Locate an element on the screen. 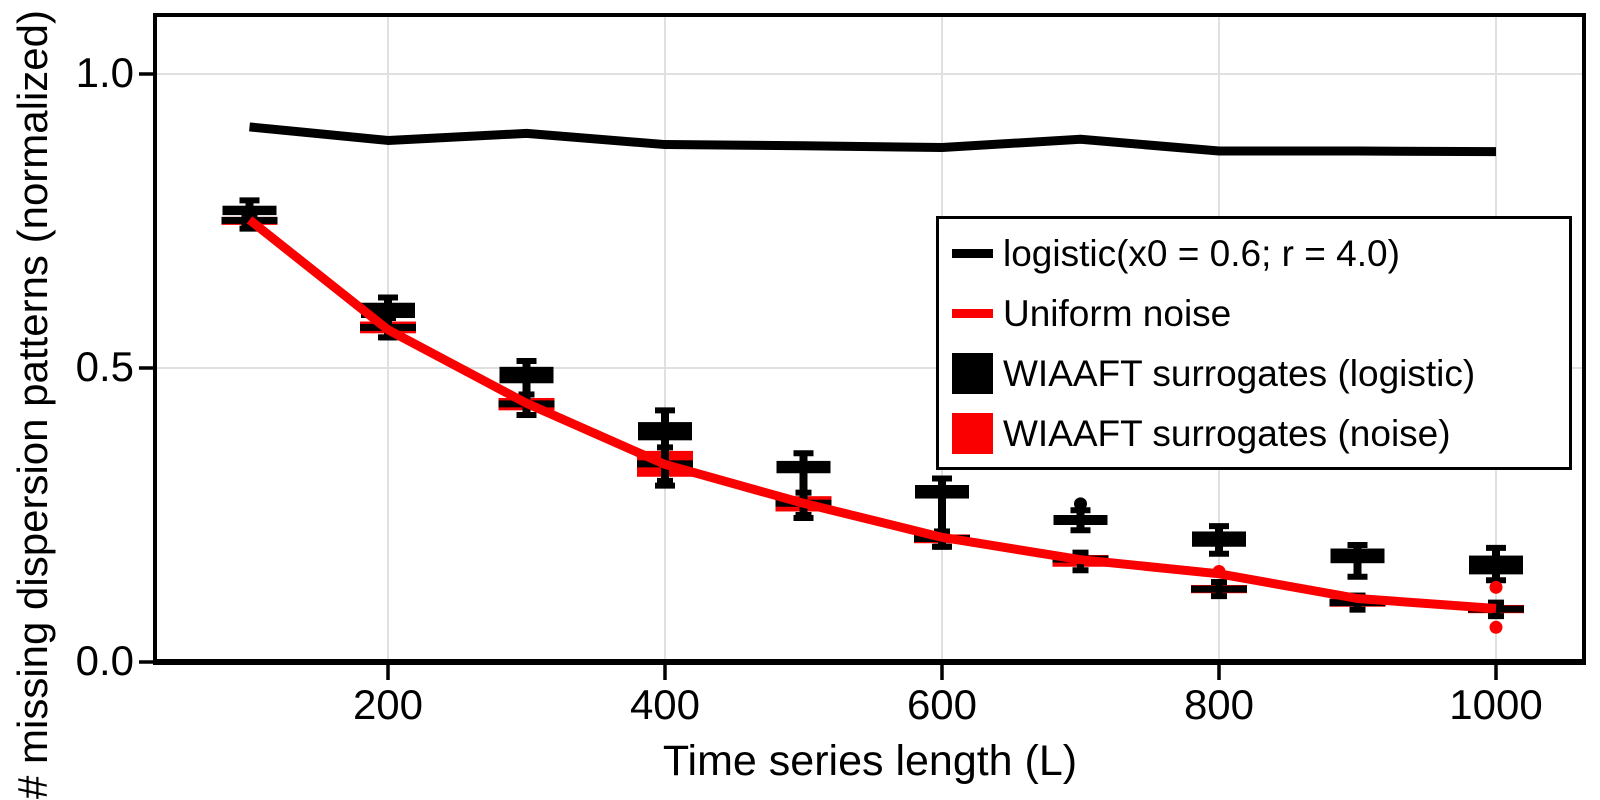 This screenshot has height=800, width=1600. legend-line-swatch-red is located at coordinates (972, 313).